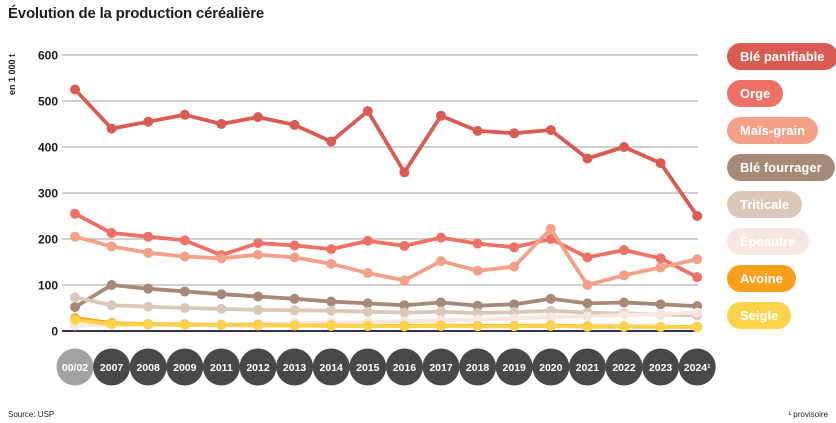 This screenshot has width=836, height=423. I want to click on data-point-mais-grain-00/02, so click(75, 236).